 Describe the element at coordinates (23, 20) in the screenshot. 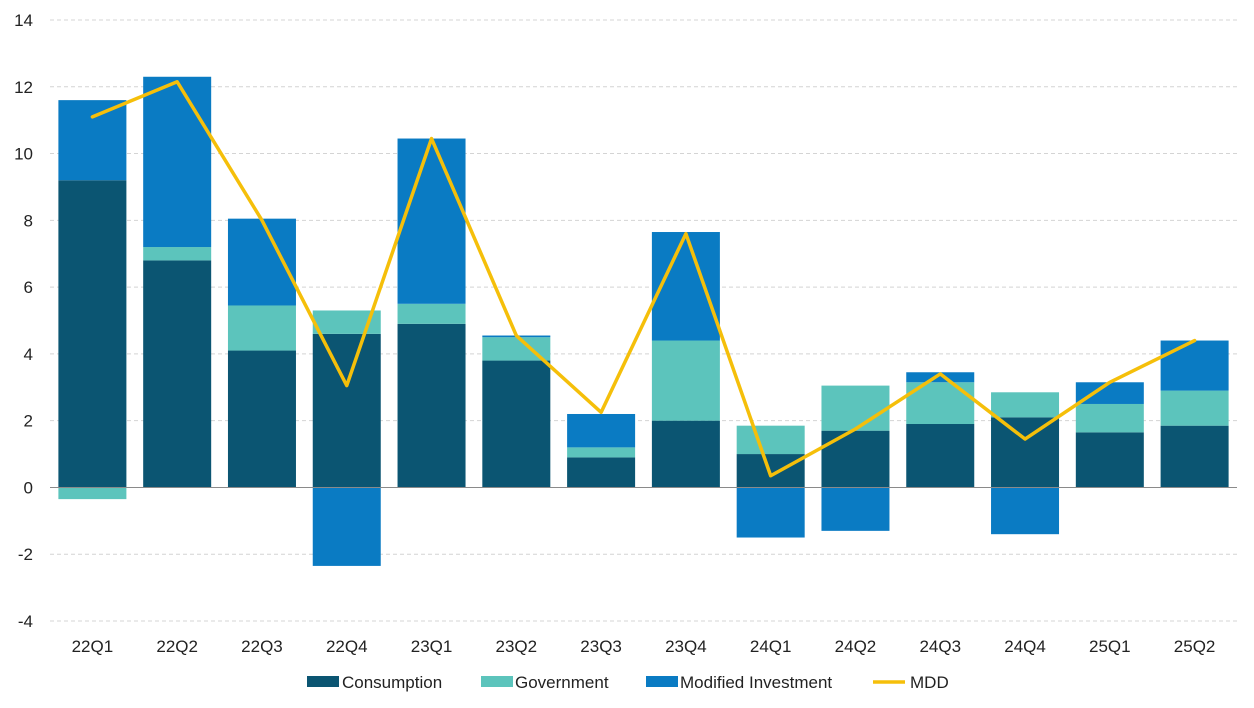

I see `y-tick-label: 14` at that location.